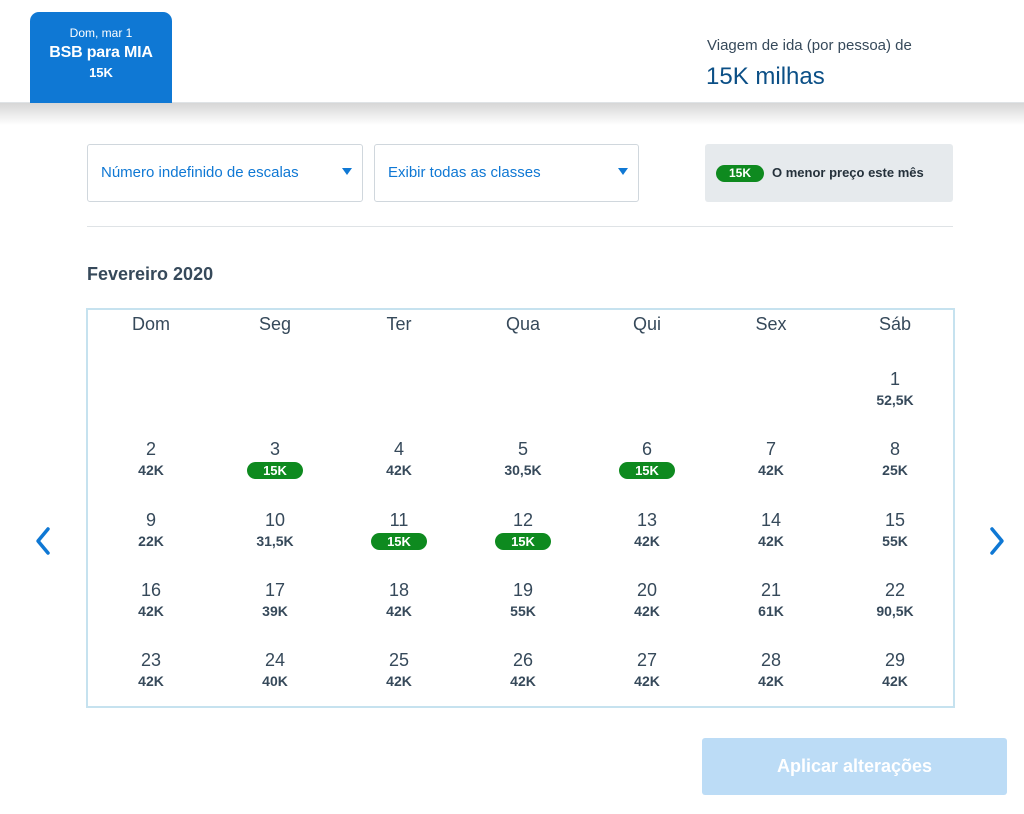 The height and width of the screenshot is (814, 1024). What do you see at coordinates (151, 590) in the screenshot?
I see `day-number: 16` at bounding box center [151, 590].